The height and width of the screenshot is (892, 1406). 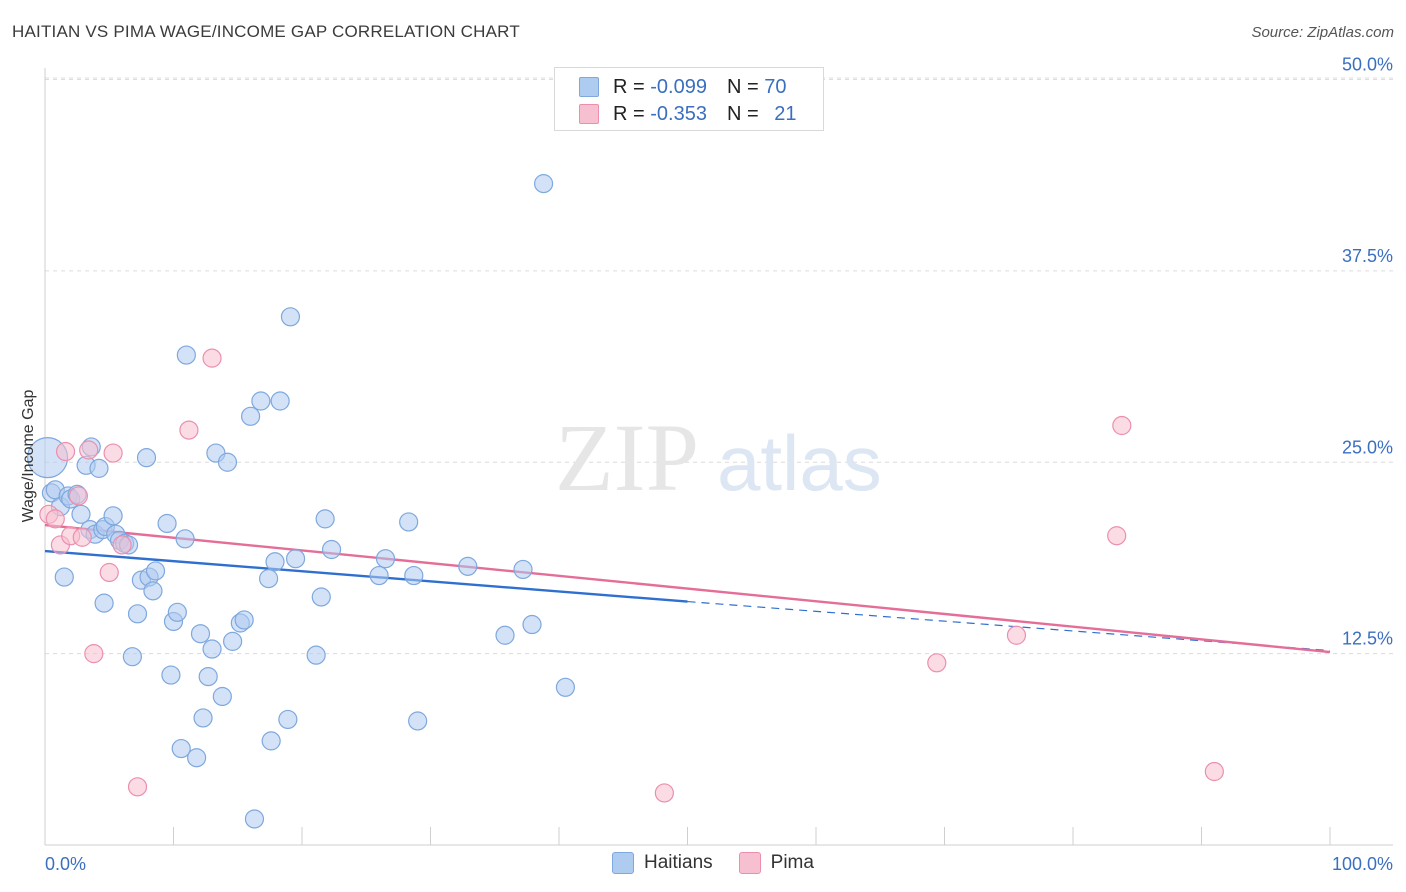 What do you see at coordinates (28, 456) in the screenshot?
I see `y-axis-label: Wage/Income Gap` at bounding box center [28, 456].